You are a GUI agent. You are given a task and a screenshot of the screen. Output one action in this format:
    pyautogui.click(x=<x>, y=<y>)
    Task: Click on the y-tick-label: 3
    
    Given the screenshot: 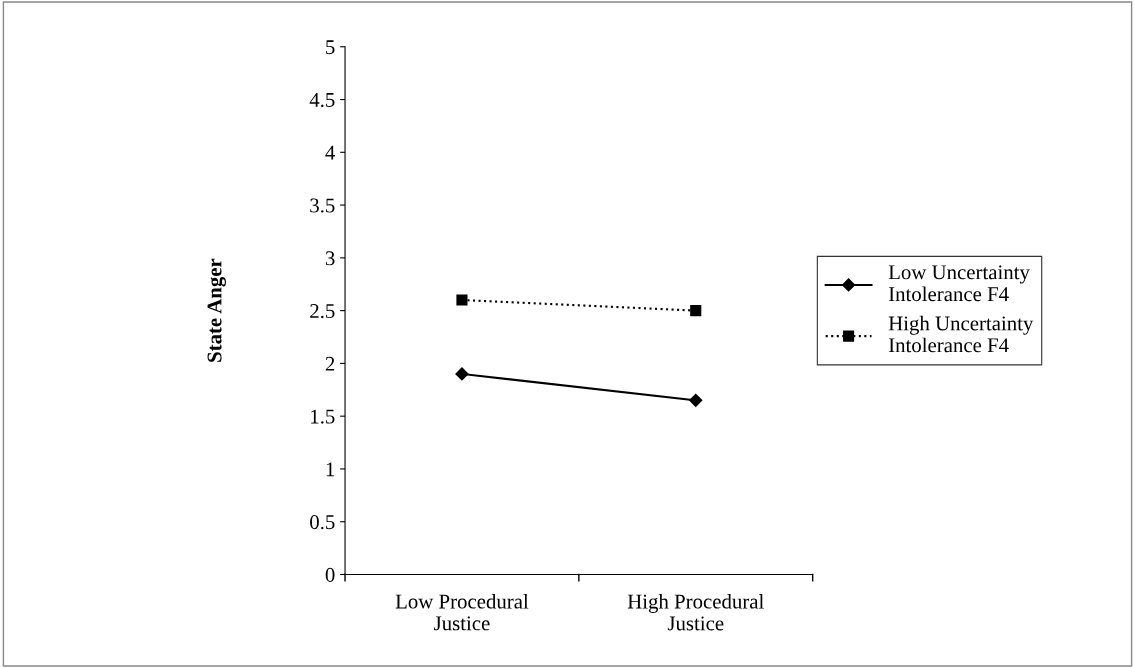 What is the action you would take?
    pyautogui.click(x=330, y=258)
    